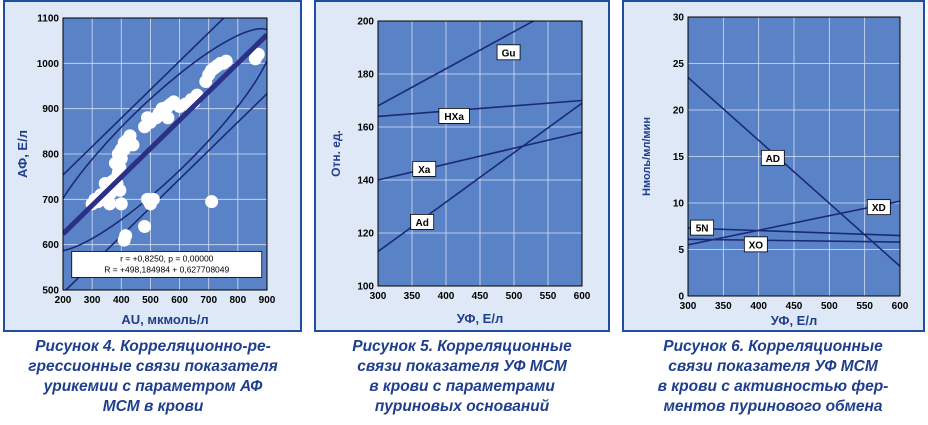 This screenshot has height=425, width=928. I want to click on caption-line: Рисунок 5. Корреляционные, so click(462, 346).